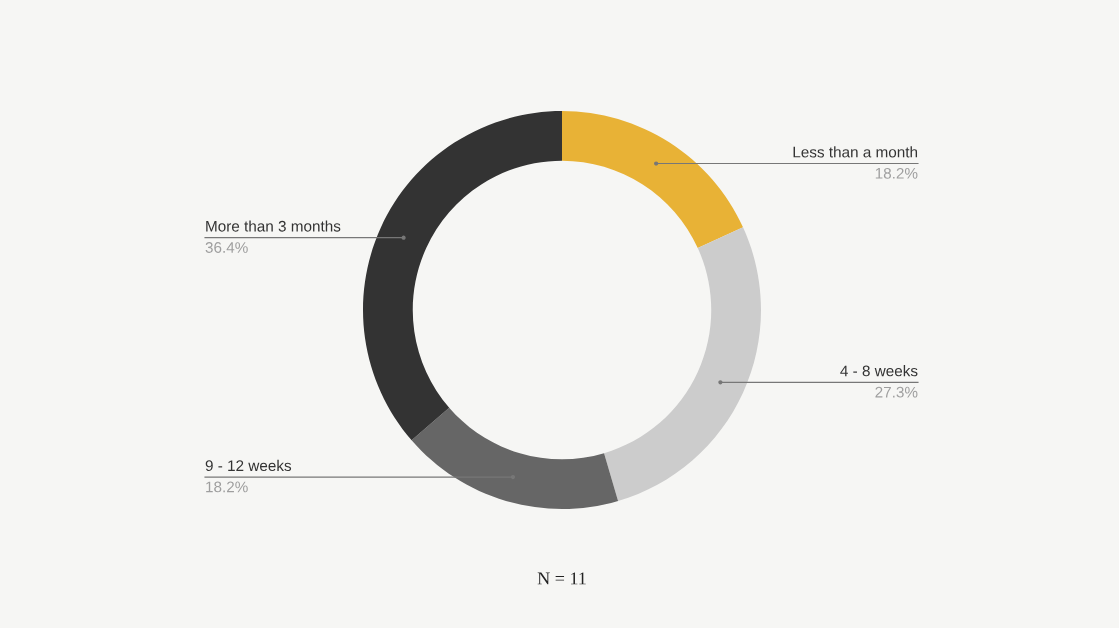  Describe the element at coordinates (879, 371) in the screenshot. I see `slice-label: 4 - 8 weeks` at that location.